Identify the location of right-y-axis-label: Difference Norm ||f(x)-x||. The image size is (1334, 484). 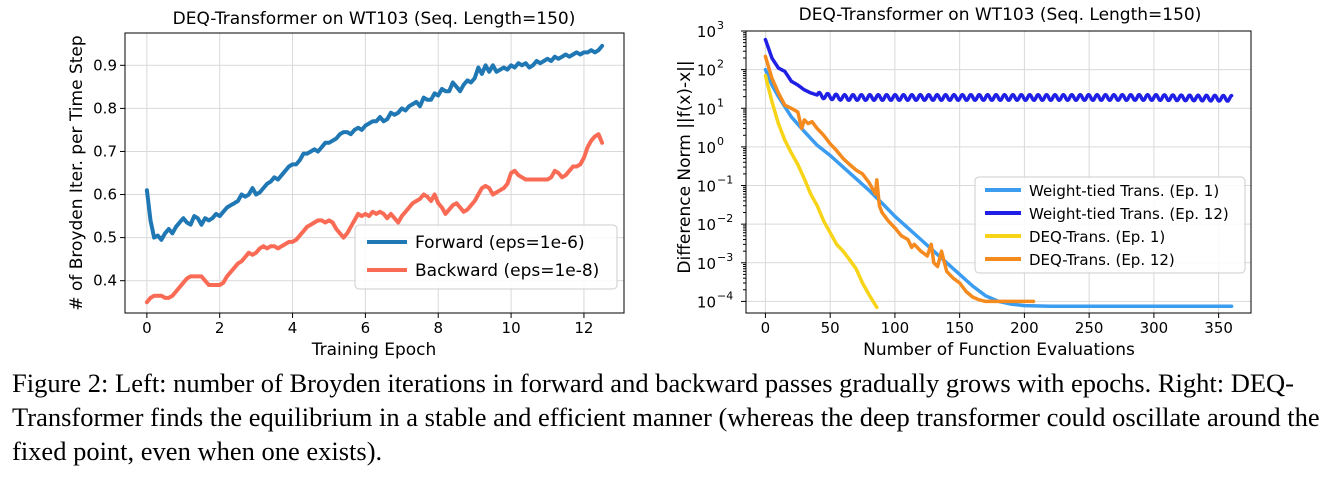
(685, 166).